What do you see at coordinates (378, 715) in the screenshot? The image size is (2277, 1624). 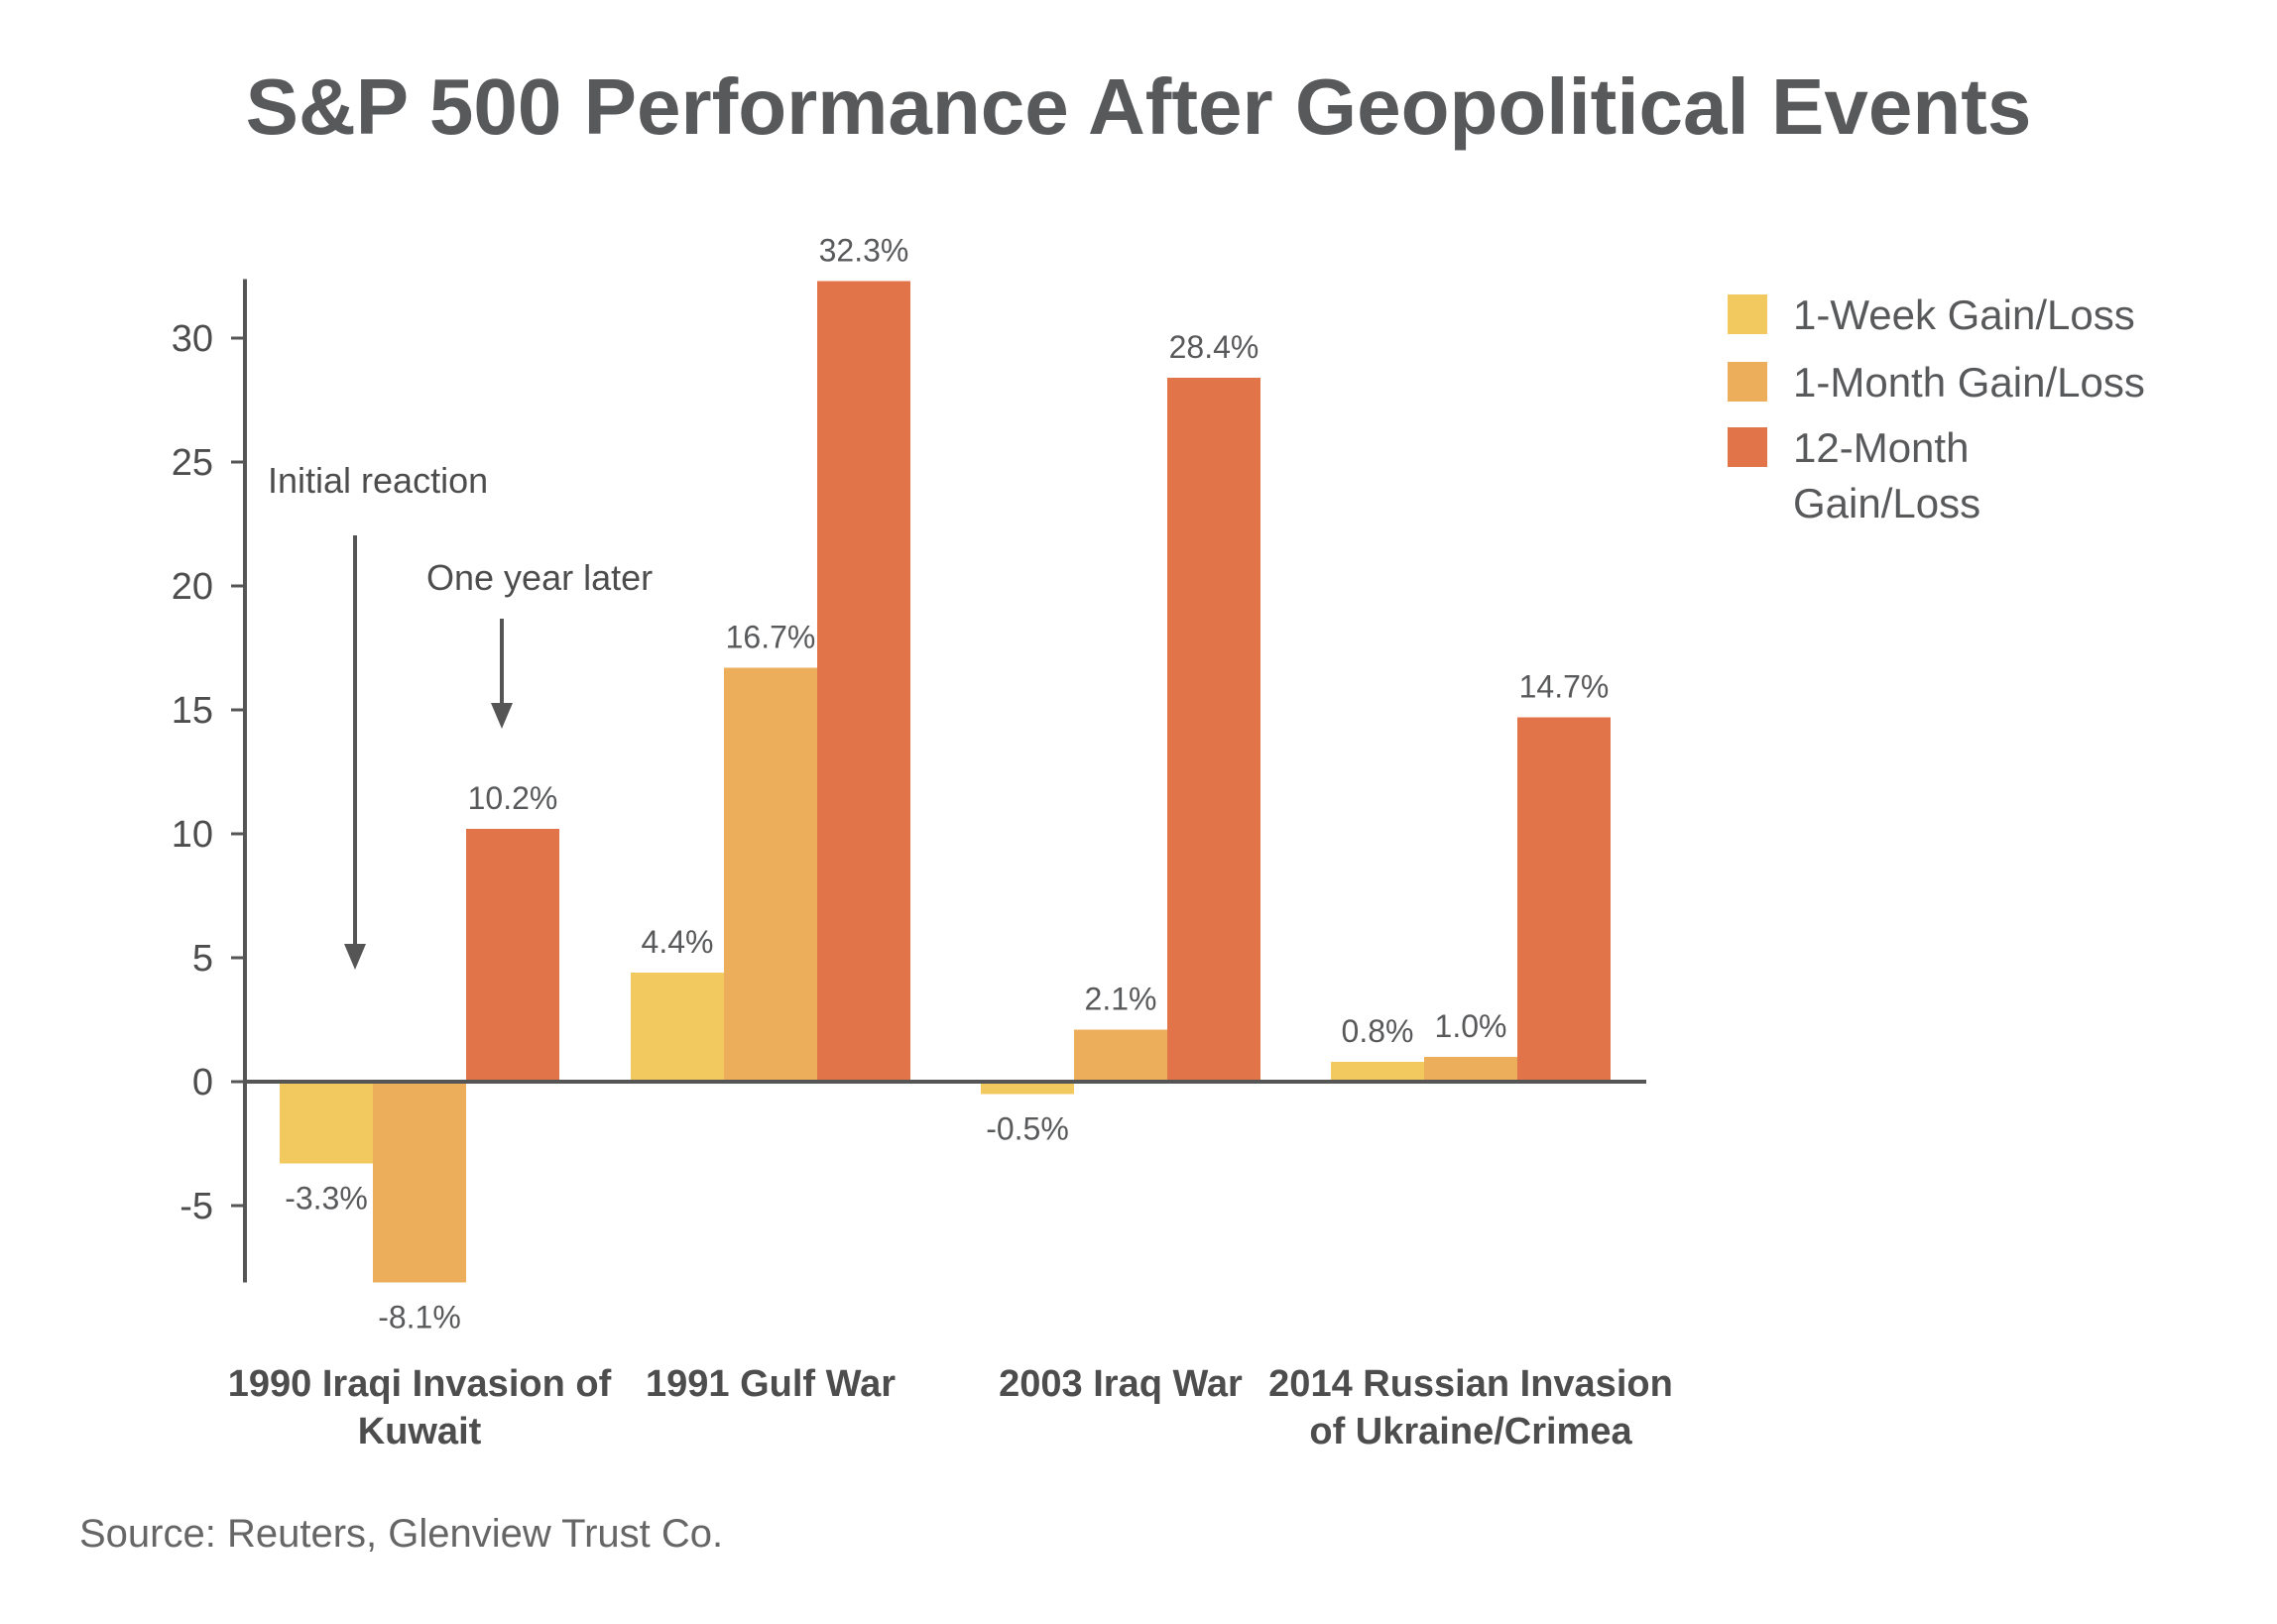 I see `annotation-initial-reaction: Initial reaction` at bounding box center [378, 715].